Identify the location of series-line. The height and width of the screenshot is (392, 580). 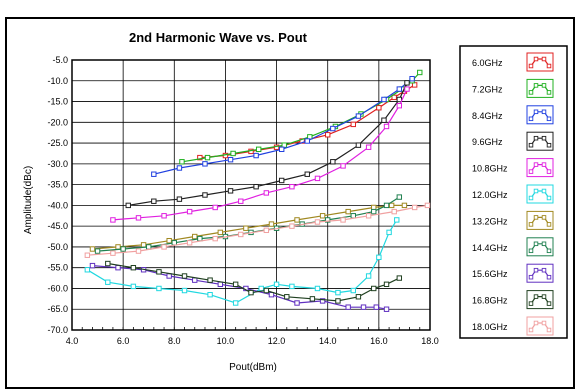
(248, 227).